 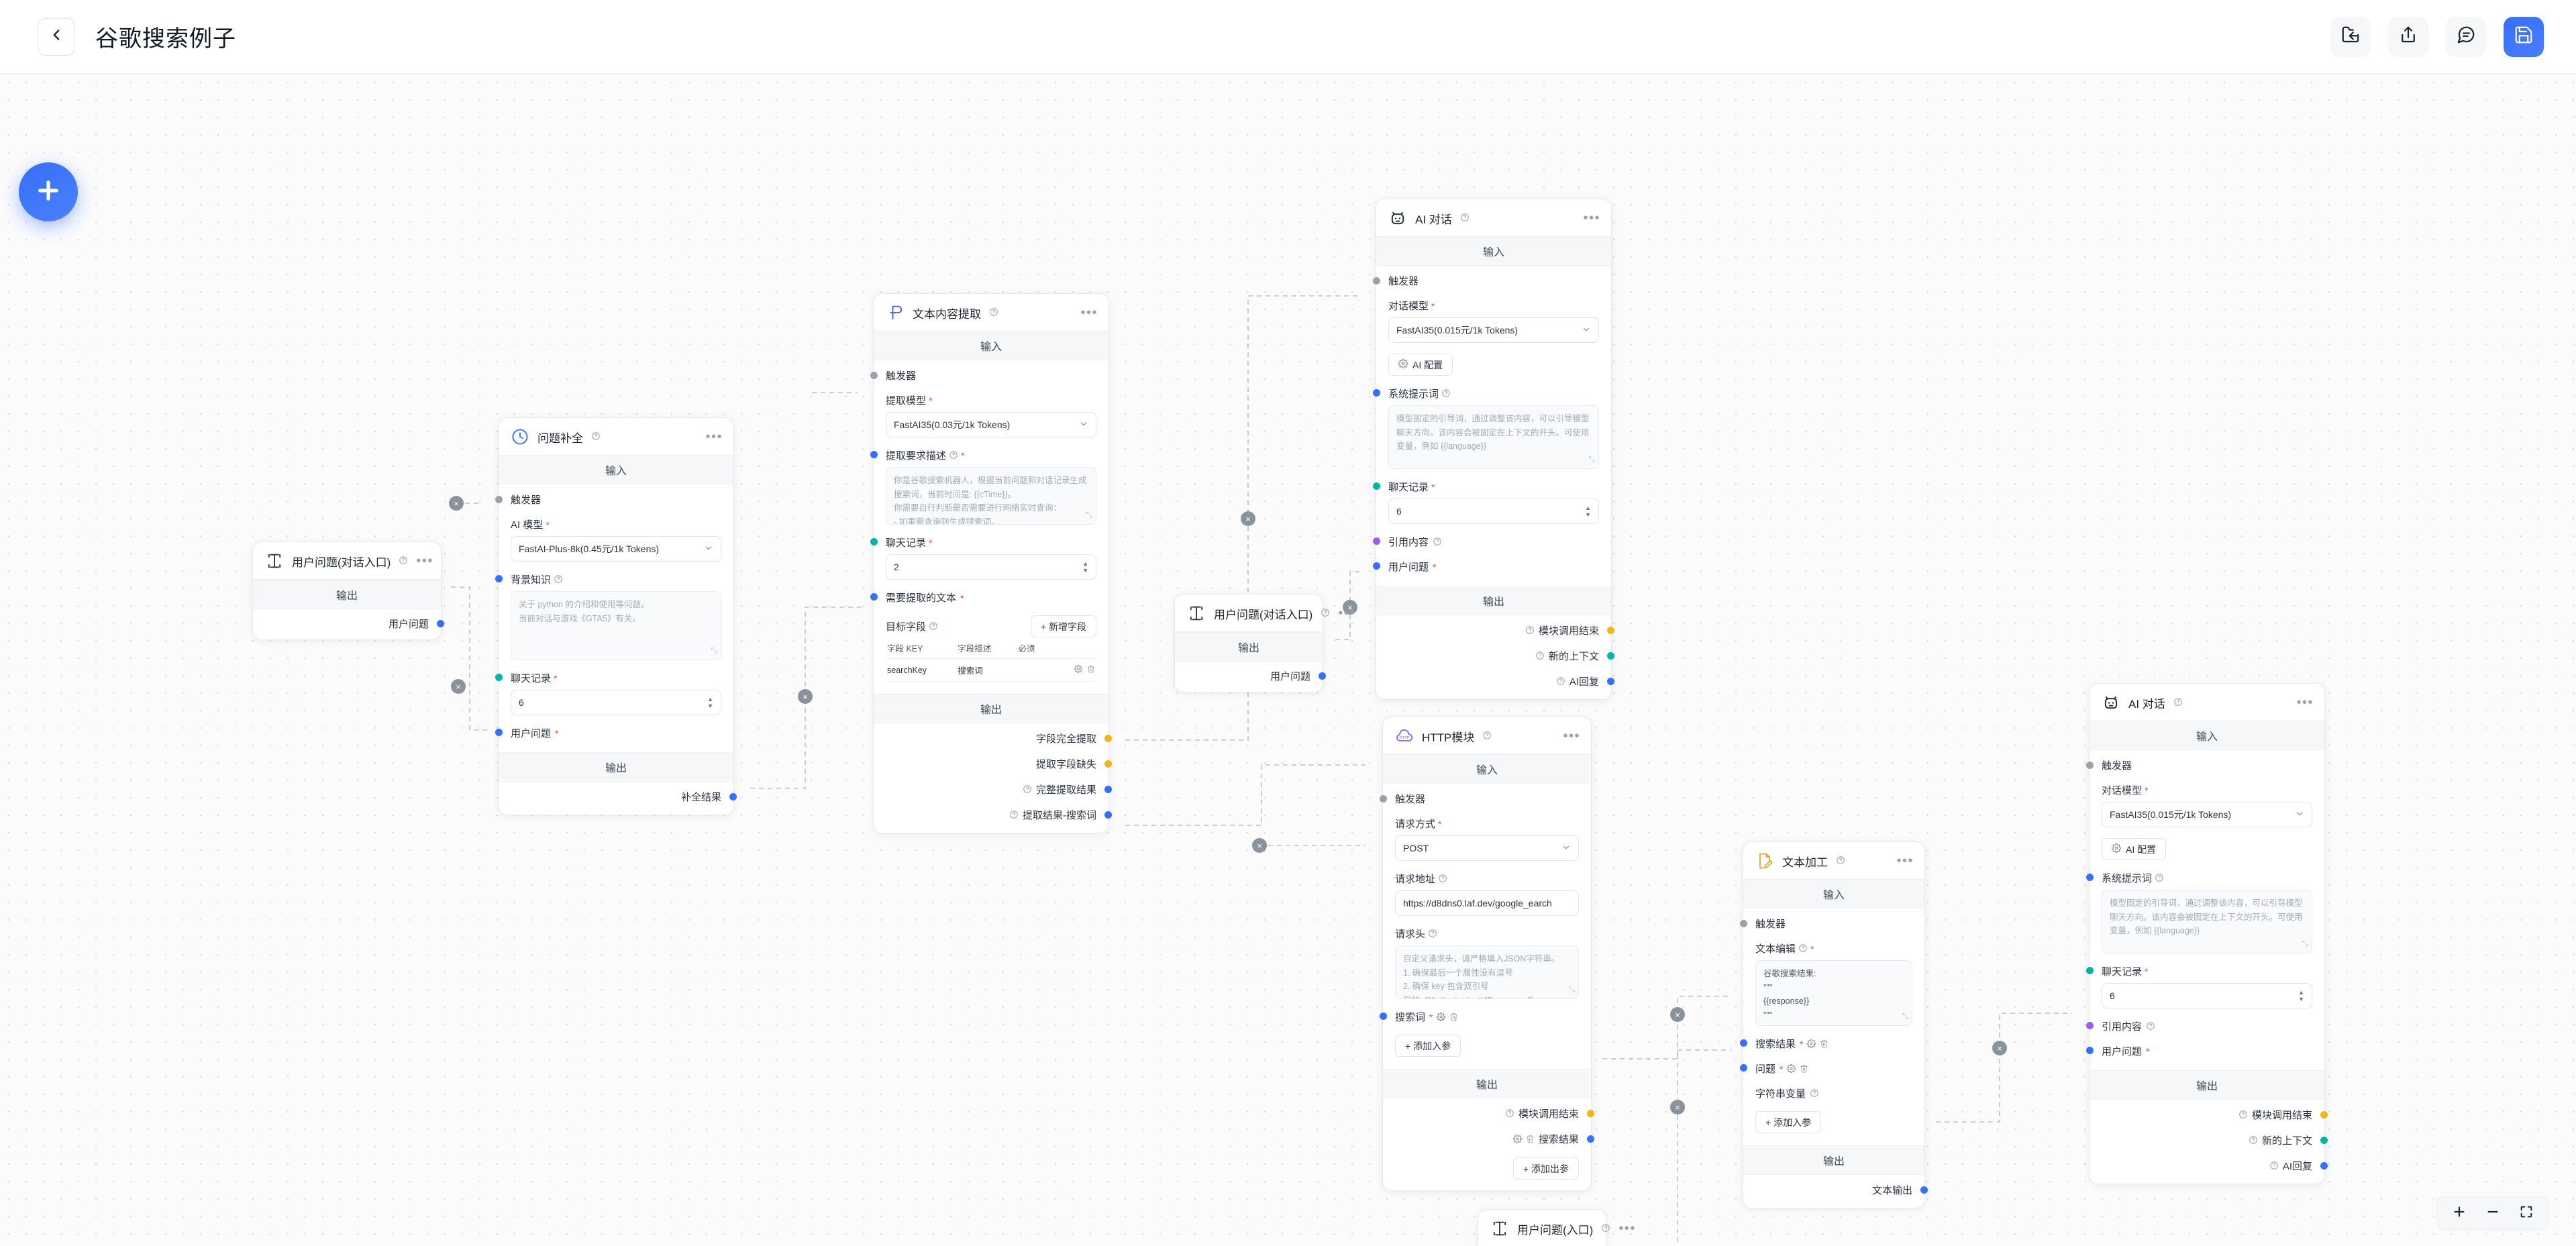 What do you see at coordinates (608, 733) in the screenshot?
I see `field-3: 用户问题 *` at bounding box center [608, 733].